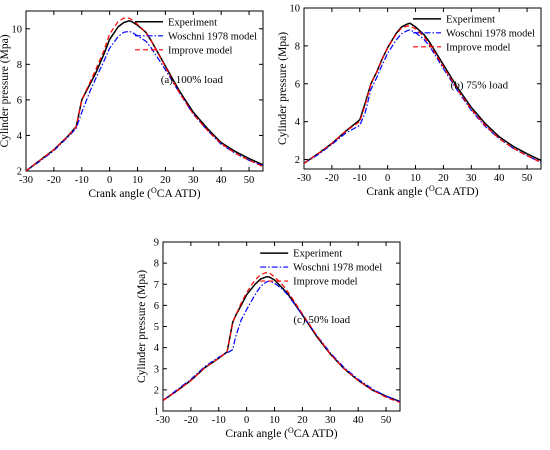  Describe the element at coordinates (192, 80) in the screenshot. I see `panel-annotation: (a) 100% load` at that location.